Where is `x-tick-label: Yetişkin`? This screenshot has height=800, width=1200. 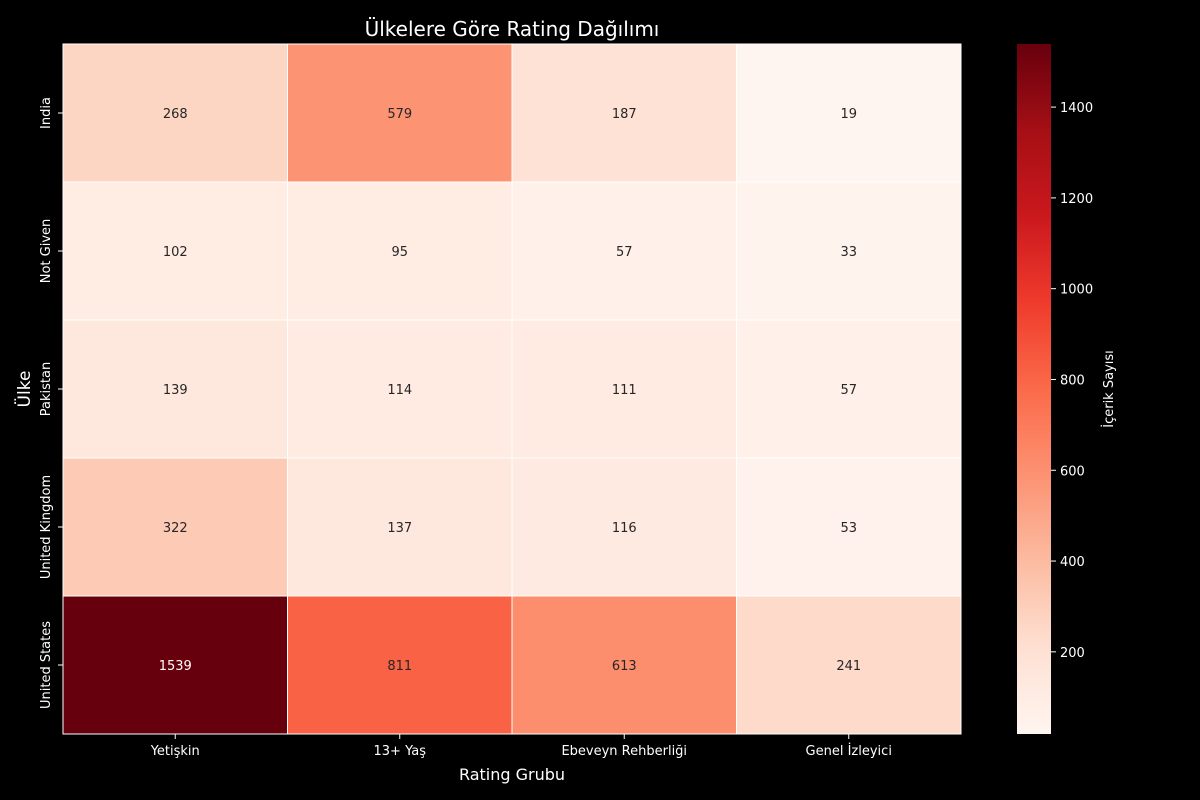 x-tick-label: Yetişkin is located at coordinates (175, 751).